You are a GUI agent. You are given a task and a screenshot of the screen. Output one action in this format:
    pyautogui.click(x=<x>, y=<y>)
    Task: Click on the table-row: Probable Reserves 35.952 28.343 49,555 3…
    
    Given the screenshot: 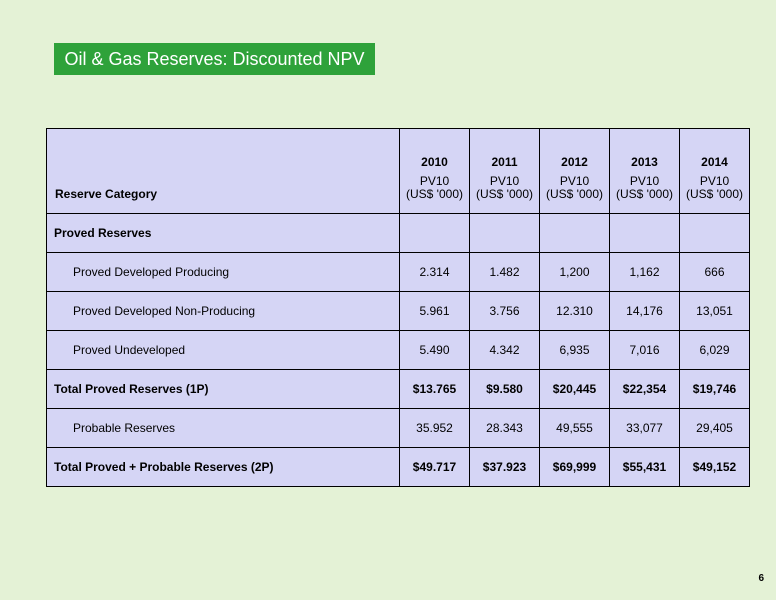 What is the action you would take?
    pyautogui.click(x=398, y=428)
    